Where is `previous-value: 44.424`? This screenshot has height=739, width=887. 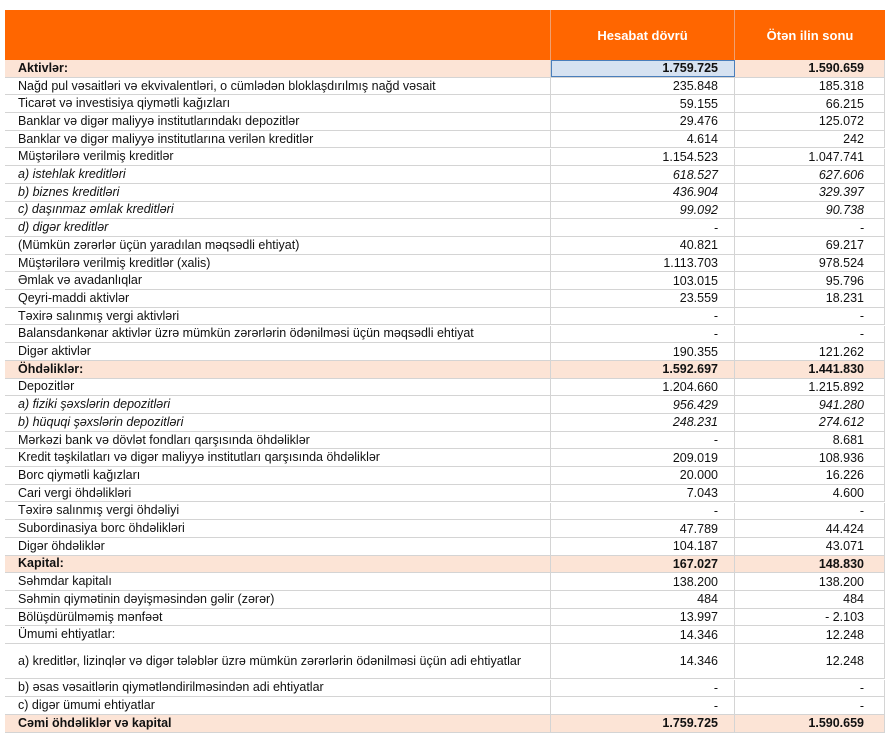 previous-value: 44.424 is located at coordinates (810, 528).